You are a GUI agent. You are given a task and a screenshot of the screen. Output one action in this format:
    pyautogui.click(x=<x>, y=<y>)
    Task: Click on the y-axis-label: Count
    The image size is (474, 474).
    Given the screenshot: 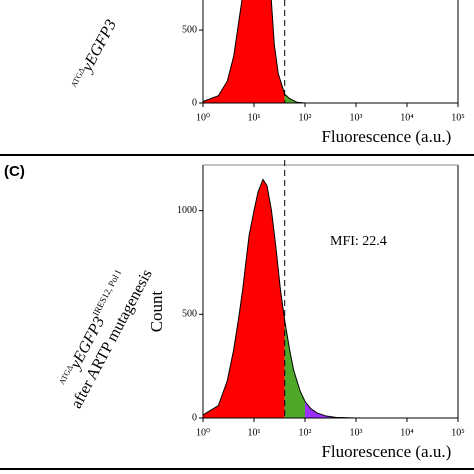 What is the action you would take?
    pyautogui.click(x=156, y=311)
    